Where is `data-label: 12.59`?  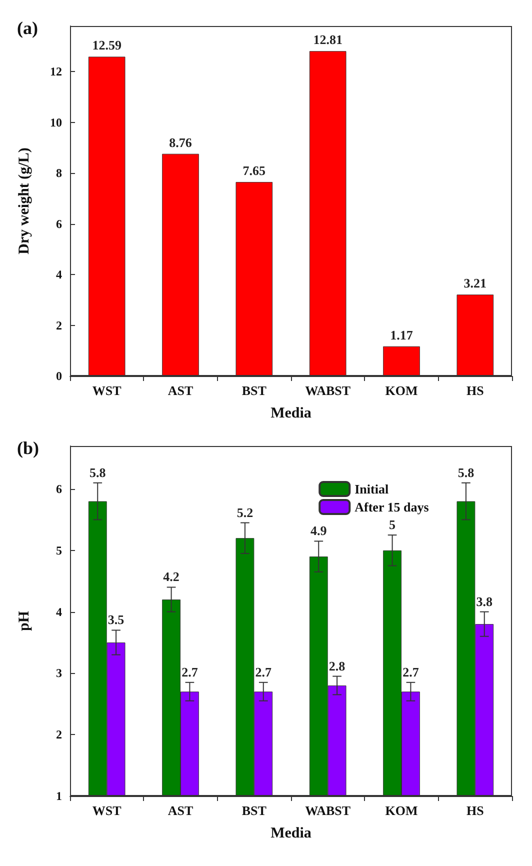
data-label: 12.59 is located at coordinates (107, 45).